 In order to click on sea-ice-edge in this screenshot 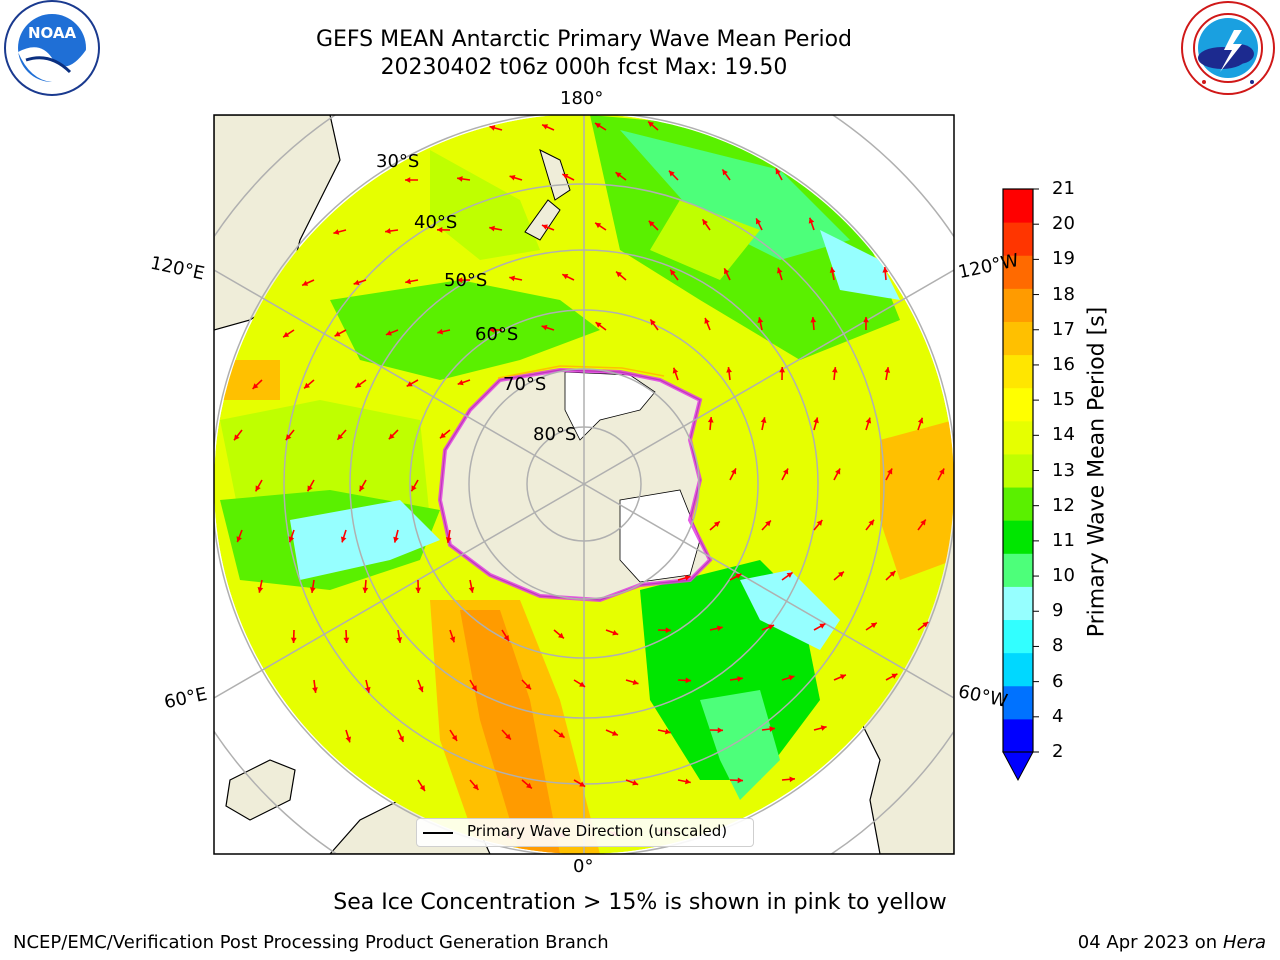, I will do `click(575, 485)`.